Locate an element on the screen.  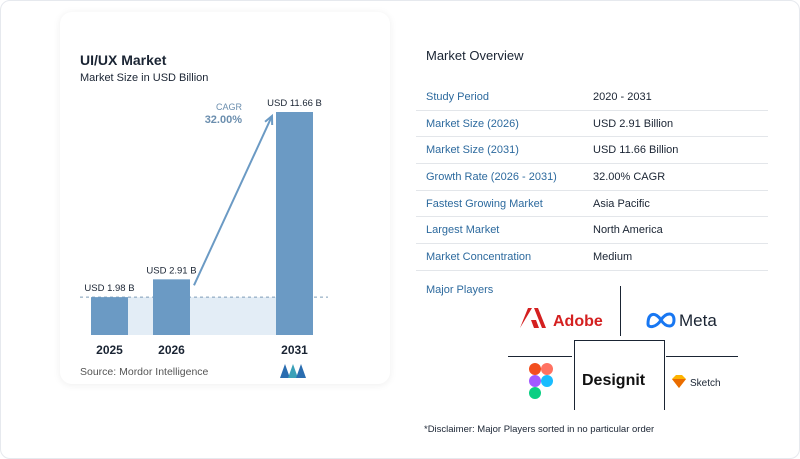
x-tick-label: 2025 is located at coordinates (109, 350).